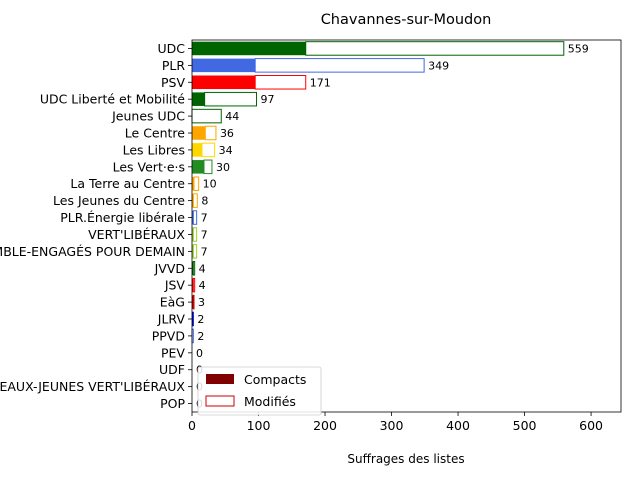  I want to click on value-label-jlrv: 2, so click(200, 319).